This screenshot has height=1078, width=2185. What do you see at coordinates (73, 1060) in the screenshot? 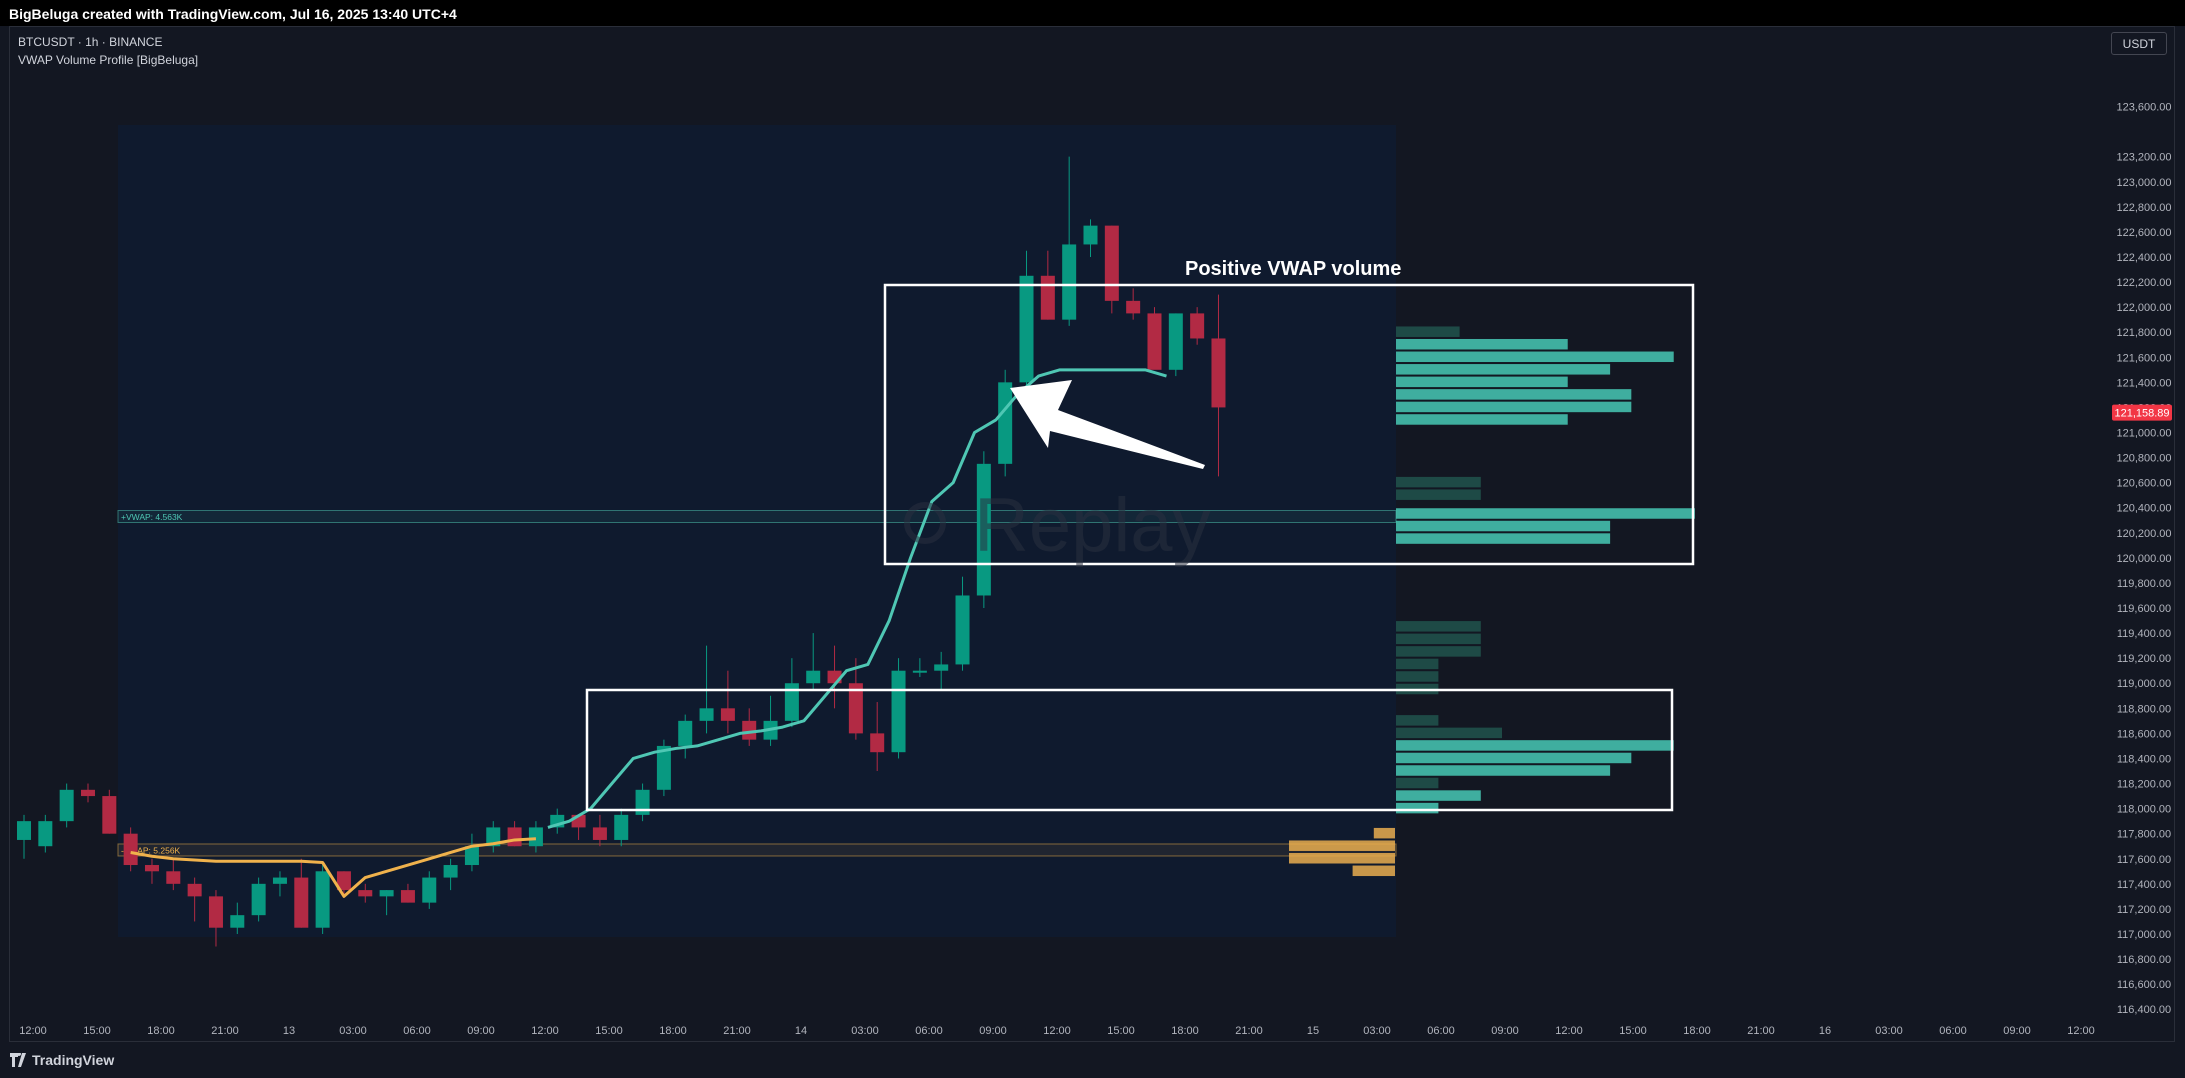
I see `tradingview-brand: TradingView` at bounding box center [73, 1060].